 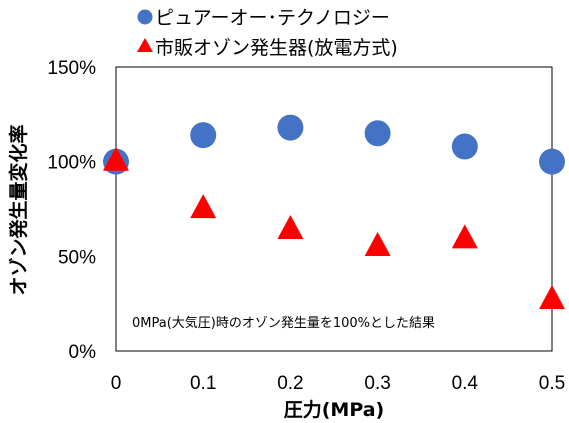 What do you see at coordinates (71, 68) in the screenshot?
I see `y-tick-label: 150%` at bounding box center [71, 68].